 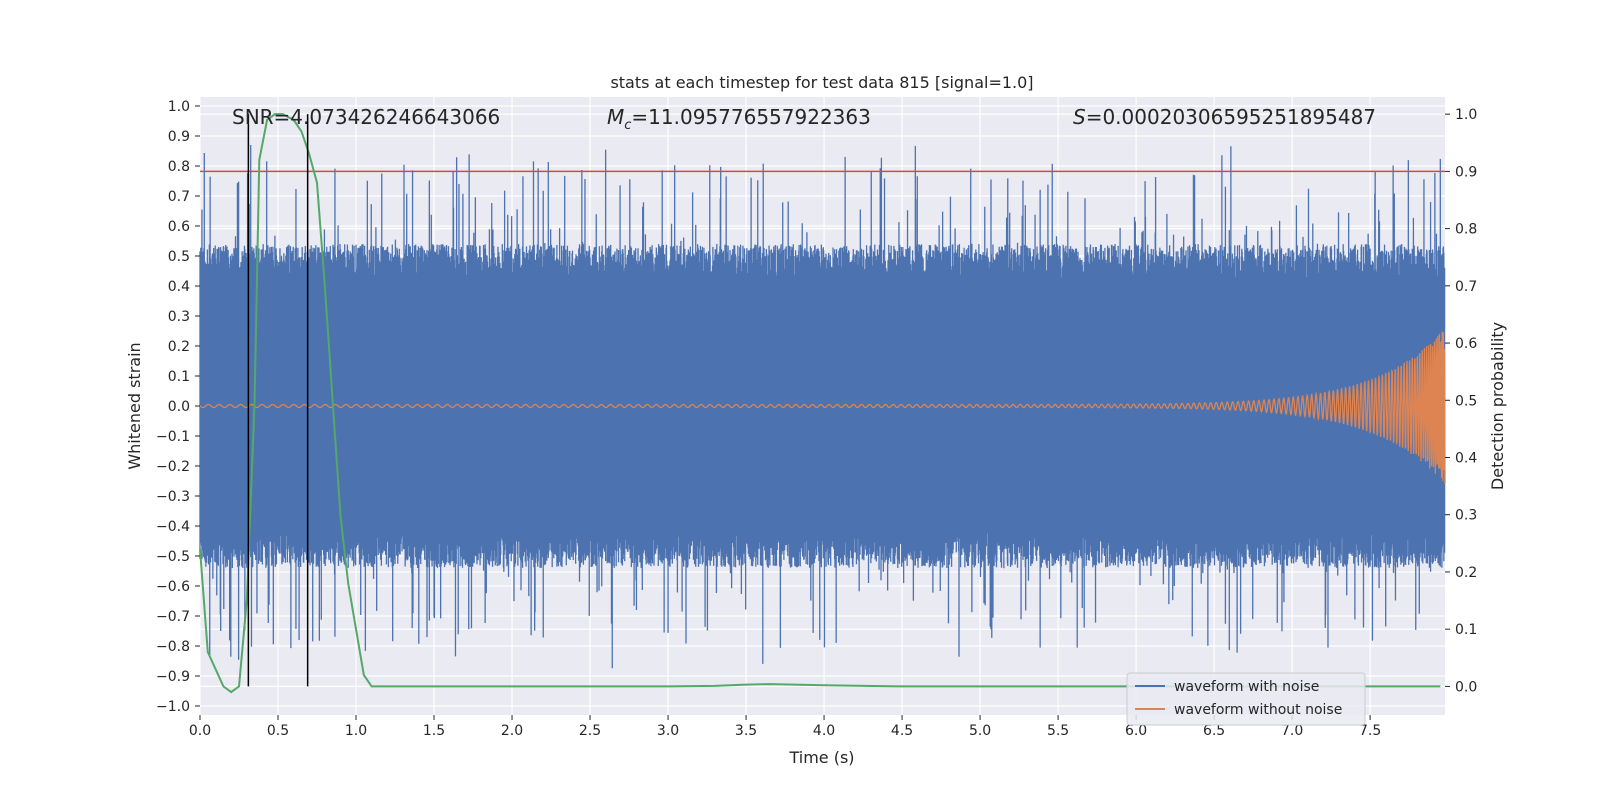 I want to click on x-tick-label: 0.5, so click(x=278, y=731).